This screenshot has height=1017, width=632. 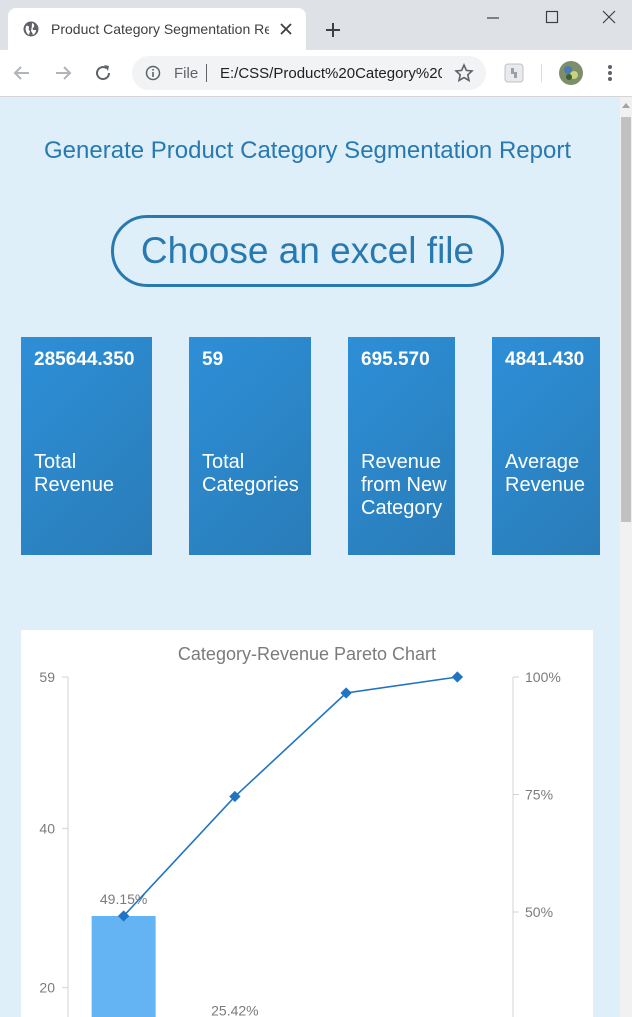 What do you see at coordinates (206, 73) in the screenshot?
I see `url-separator` at bounding box center [206, 73].